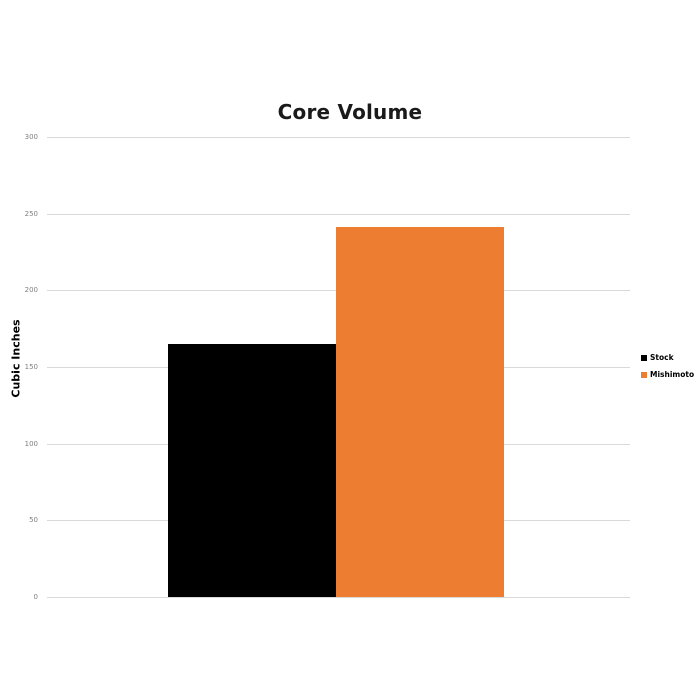 The height and width of the screenshot is (700, 700). Describe the element at coordinates (662, 357) in the screenshot. I see `legend-label: Stock` at that location.